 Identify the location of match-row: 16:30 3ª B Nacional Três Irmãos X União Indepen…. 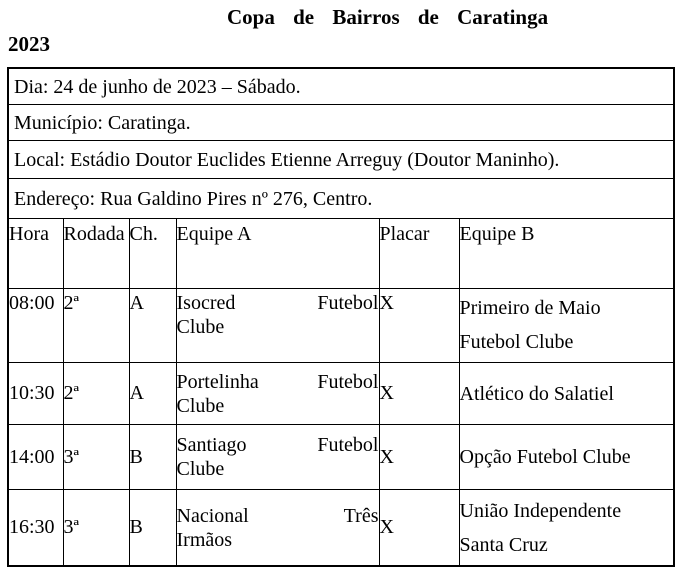
(341, 528).